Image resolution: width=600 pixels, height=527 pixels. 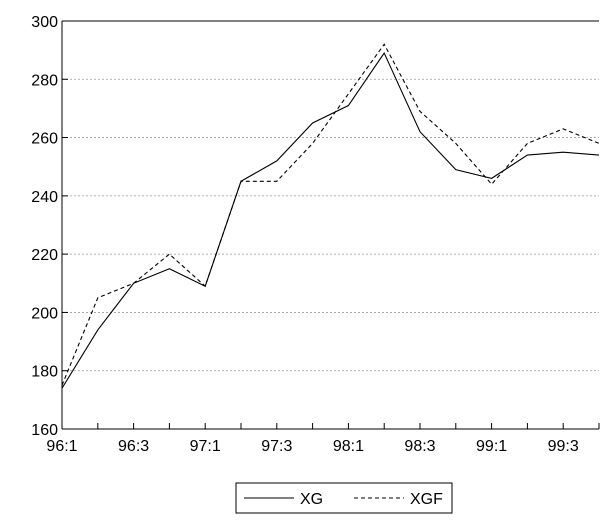 What do you see at coordinates (44, 372) in the screenshot?
I see `y-tick-label: 180` at bounding box center [44, 372].